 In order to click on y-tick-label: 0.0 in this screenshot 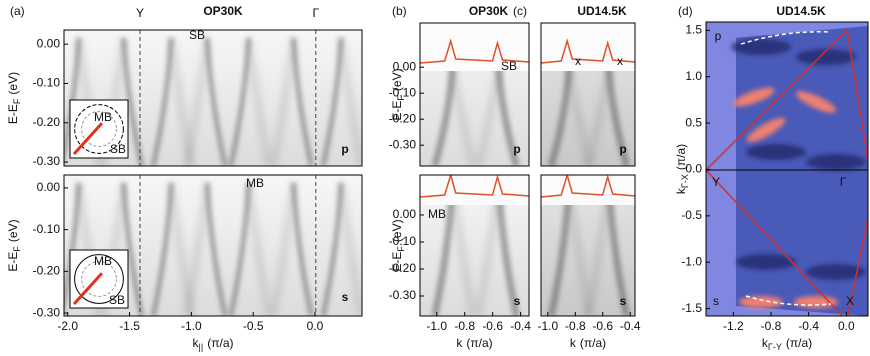, I will do `click(693, 169)`.